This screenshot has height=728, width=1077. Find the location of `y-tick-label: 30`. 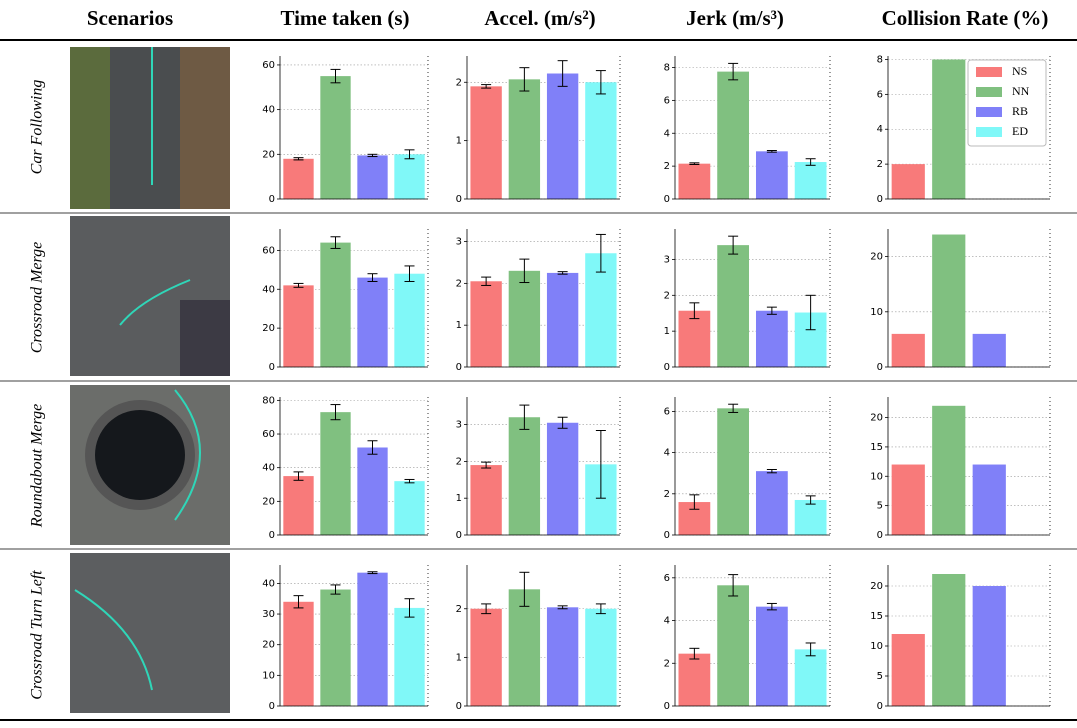

y-tick-label: 30 is located at coordinates (268, 614).